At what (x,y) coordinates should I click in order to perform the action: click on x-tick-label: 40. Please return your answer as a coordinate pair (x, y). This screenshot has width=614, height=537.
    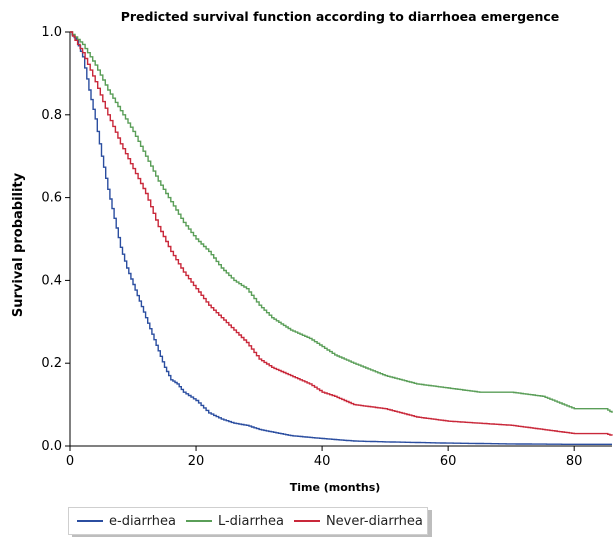
    Looking at the image, I should click on (322, 461).